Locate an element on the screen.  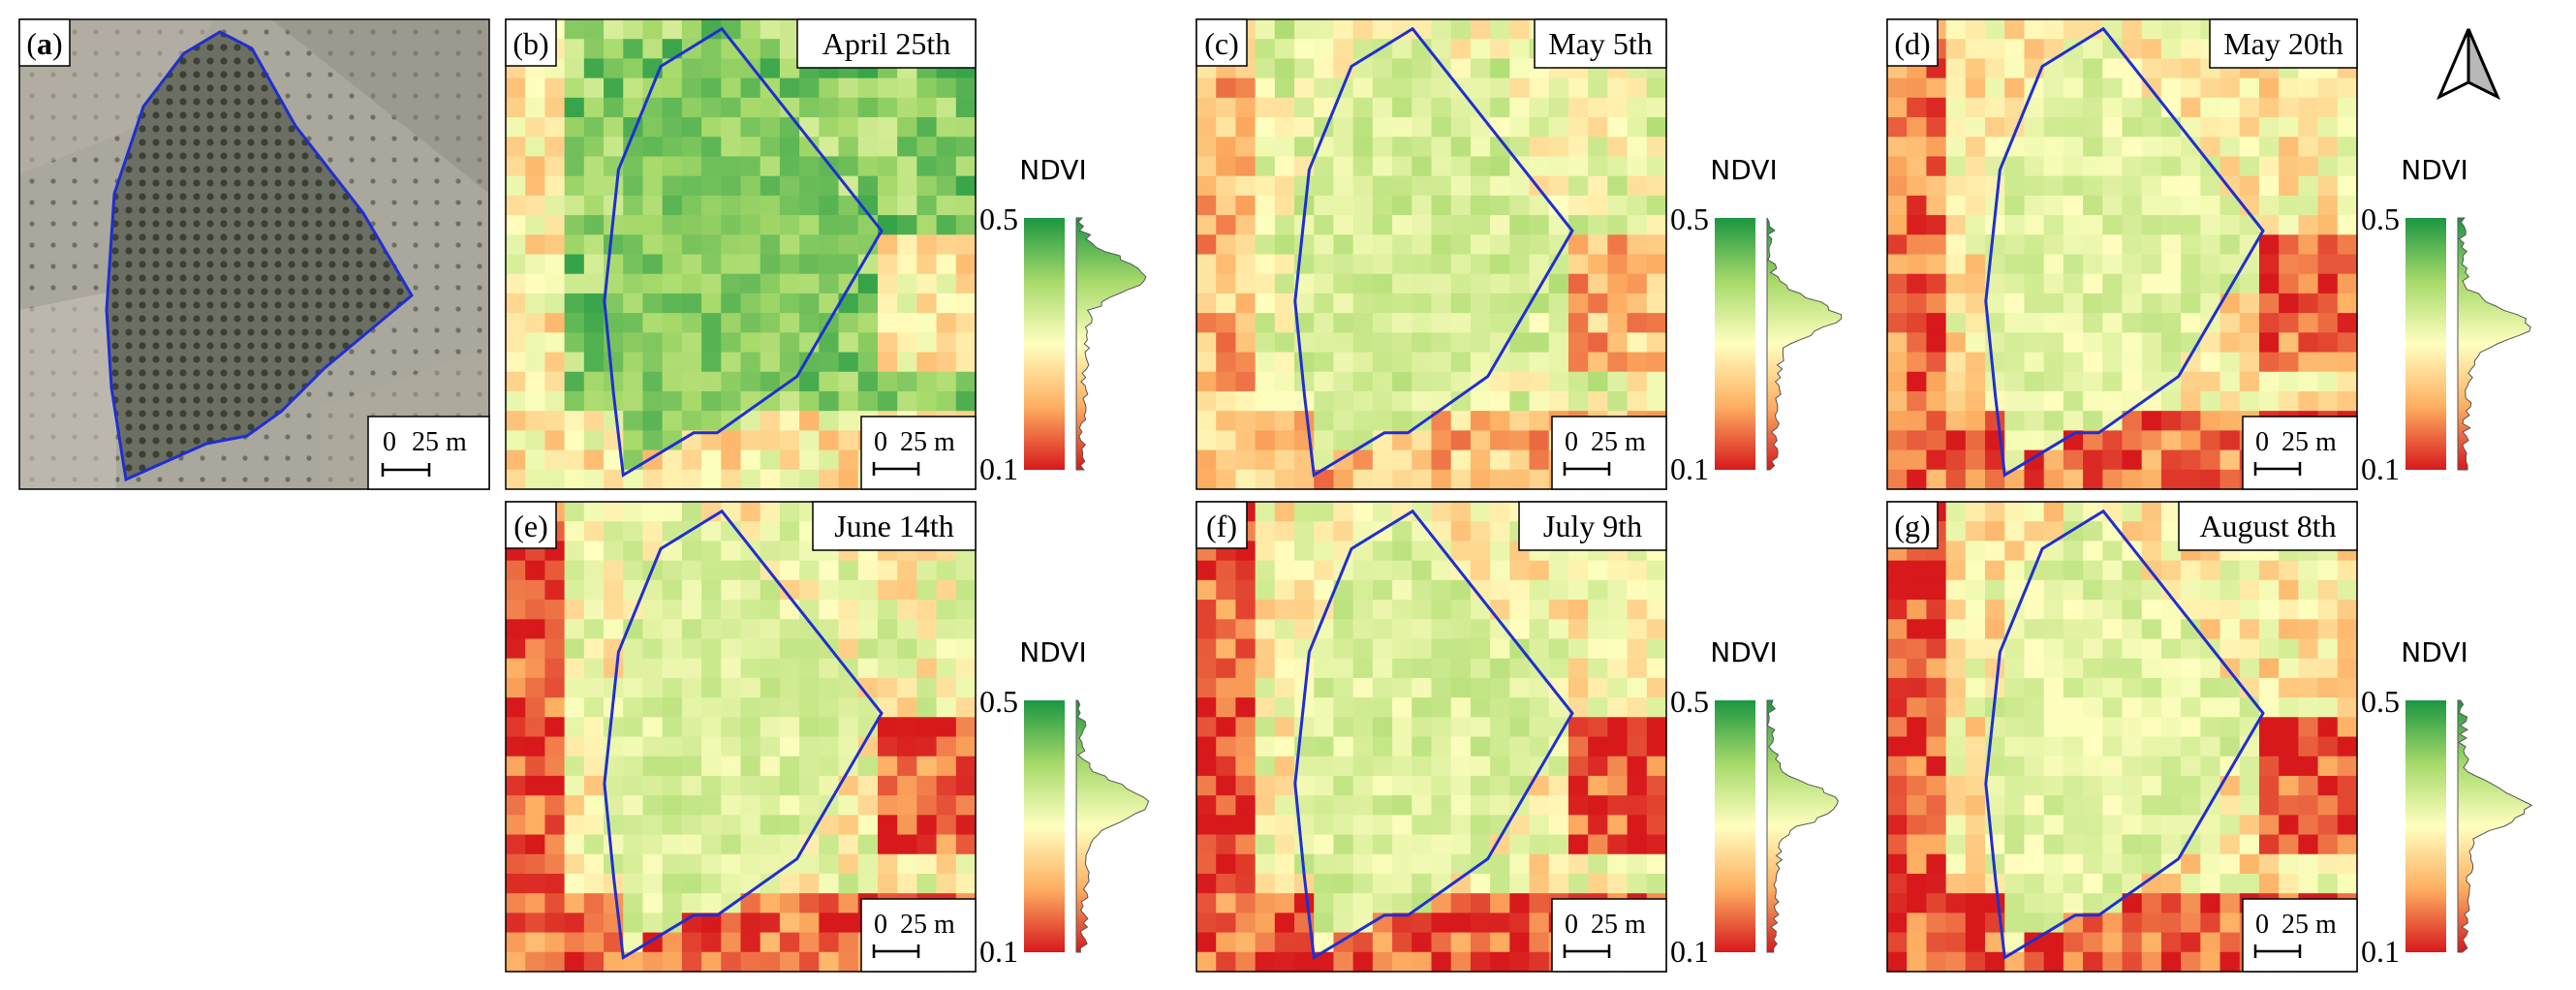
svg-text: 0.5 is located at coordinates (998, 218).